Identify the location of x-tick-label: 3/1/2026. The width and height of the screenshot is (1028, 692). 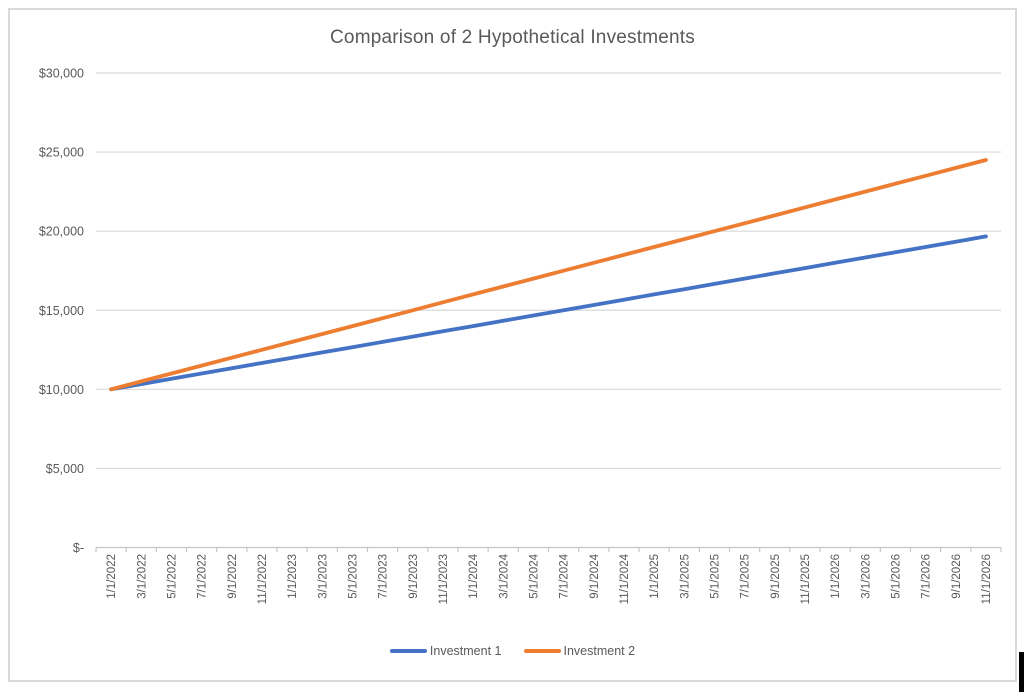
(866, 576).